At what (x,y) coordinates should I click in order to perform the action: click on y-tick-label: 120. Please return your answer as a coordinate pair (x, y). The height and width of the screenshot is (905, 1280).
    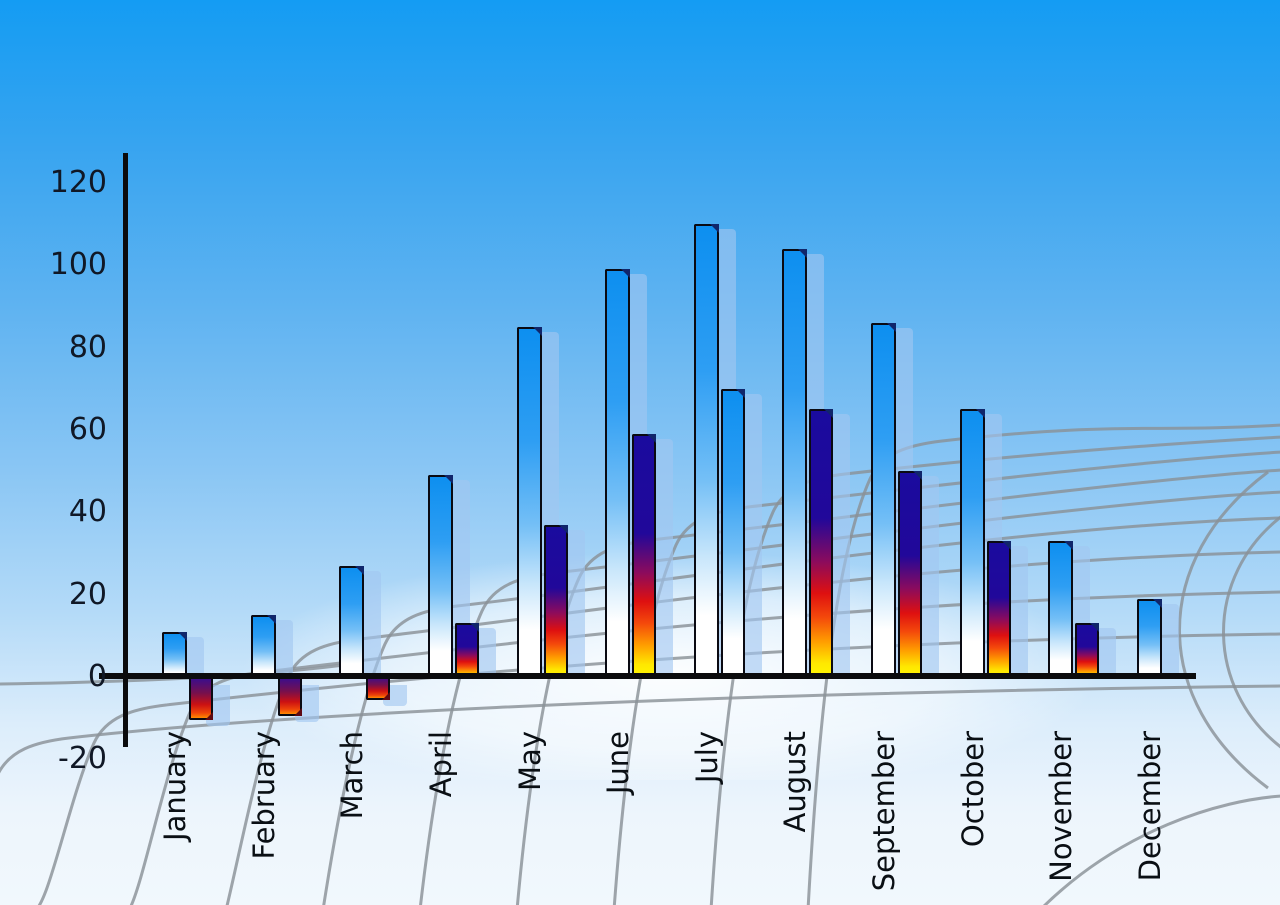
    Looking at the image, I should click on (78, 182).